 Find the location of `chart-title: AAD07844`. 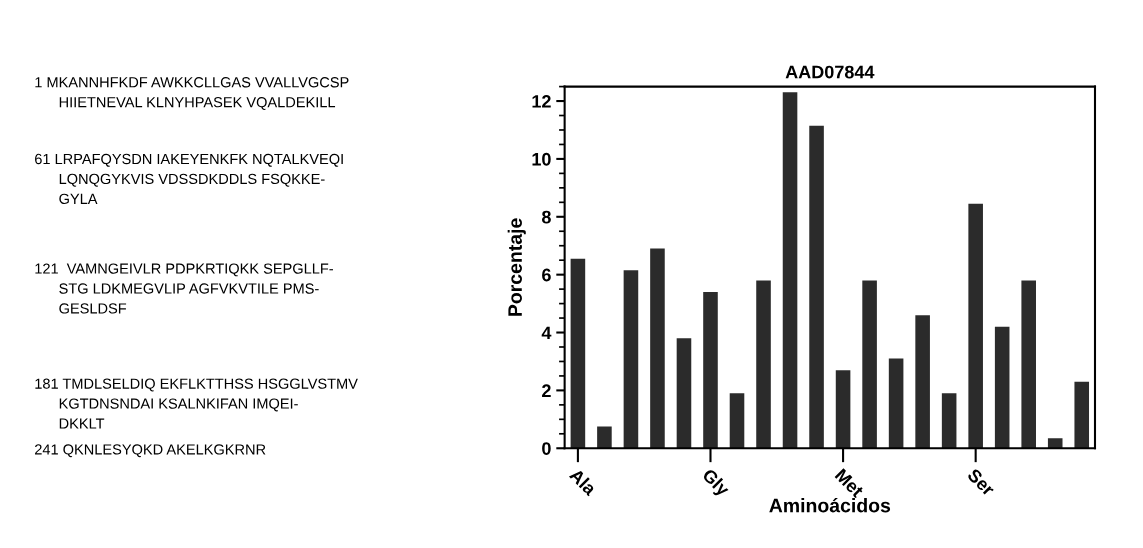

chart-title: AAD07844 is located at coordinates (830, 72).